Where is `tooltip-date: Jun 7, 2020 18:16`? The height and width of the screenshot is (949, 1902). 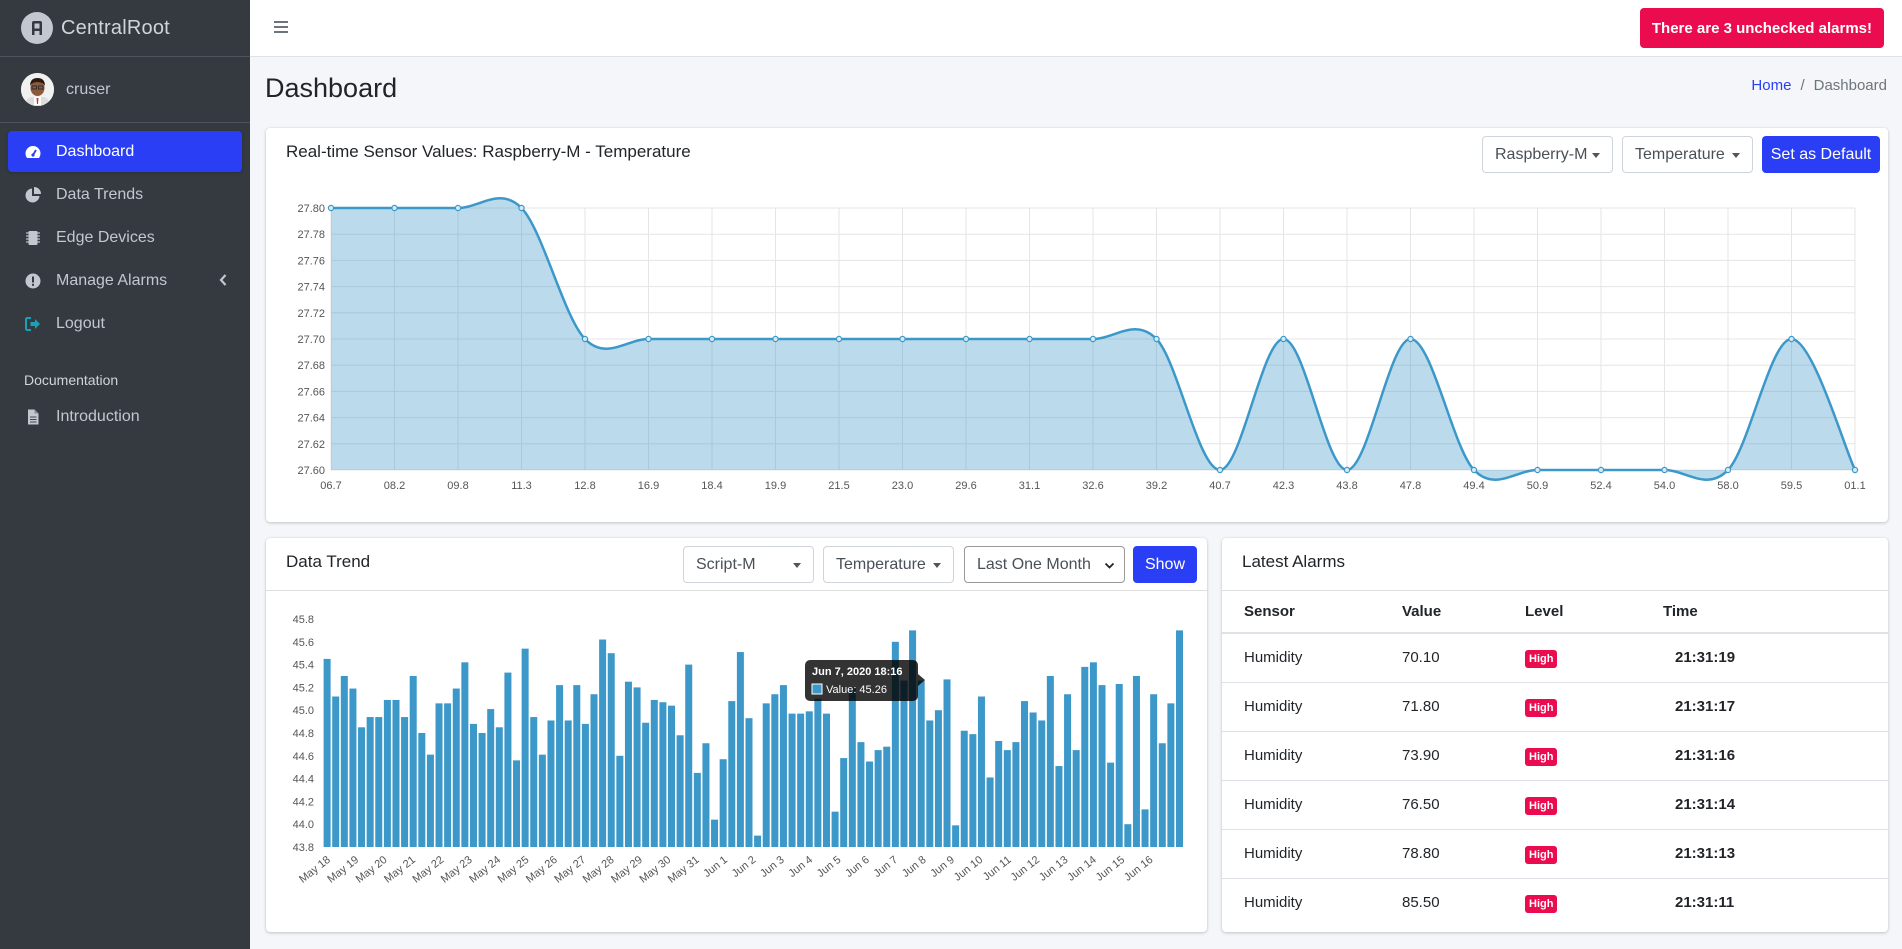 tooltip-date: Jun 7, 2020 18:16 is located at coordinates (857, 672).